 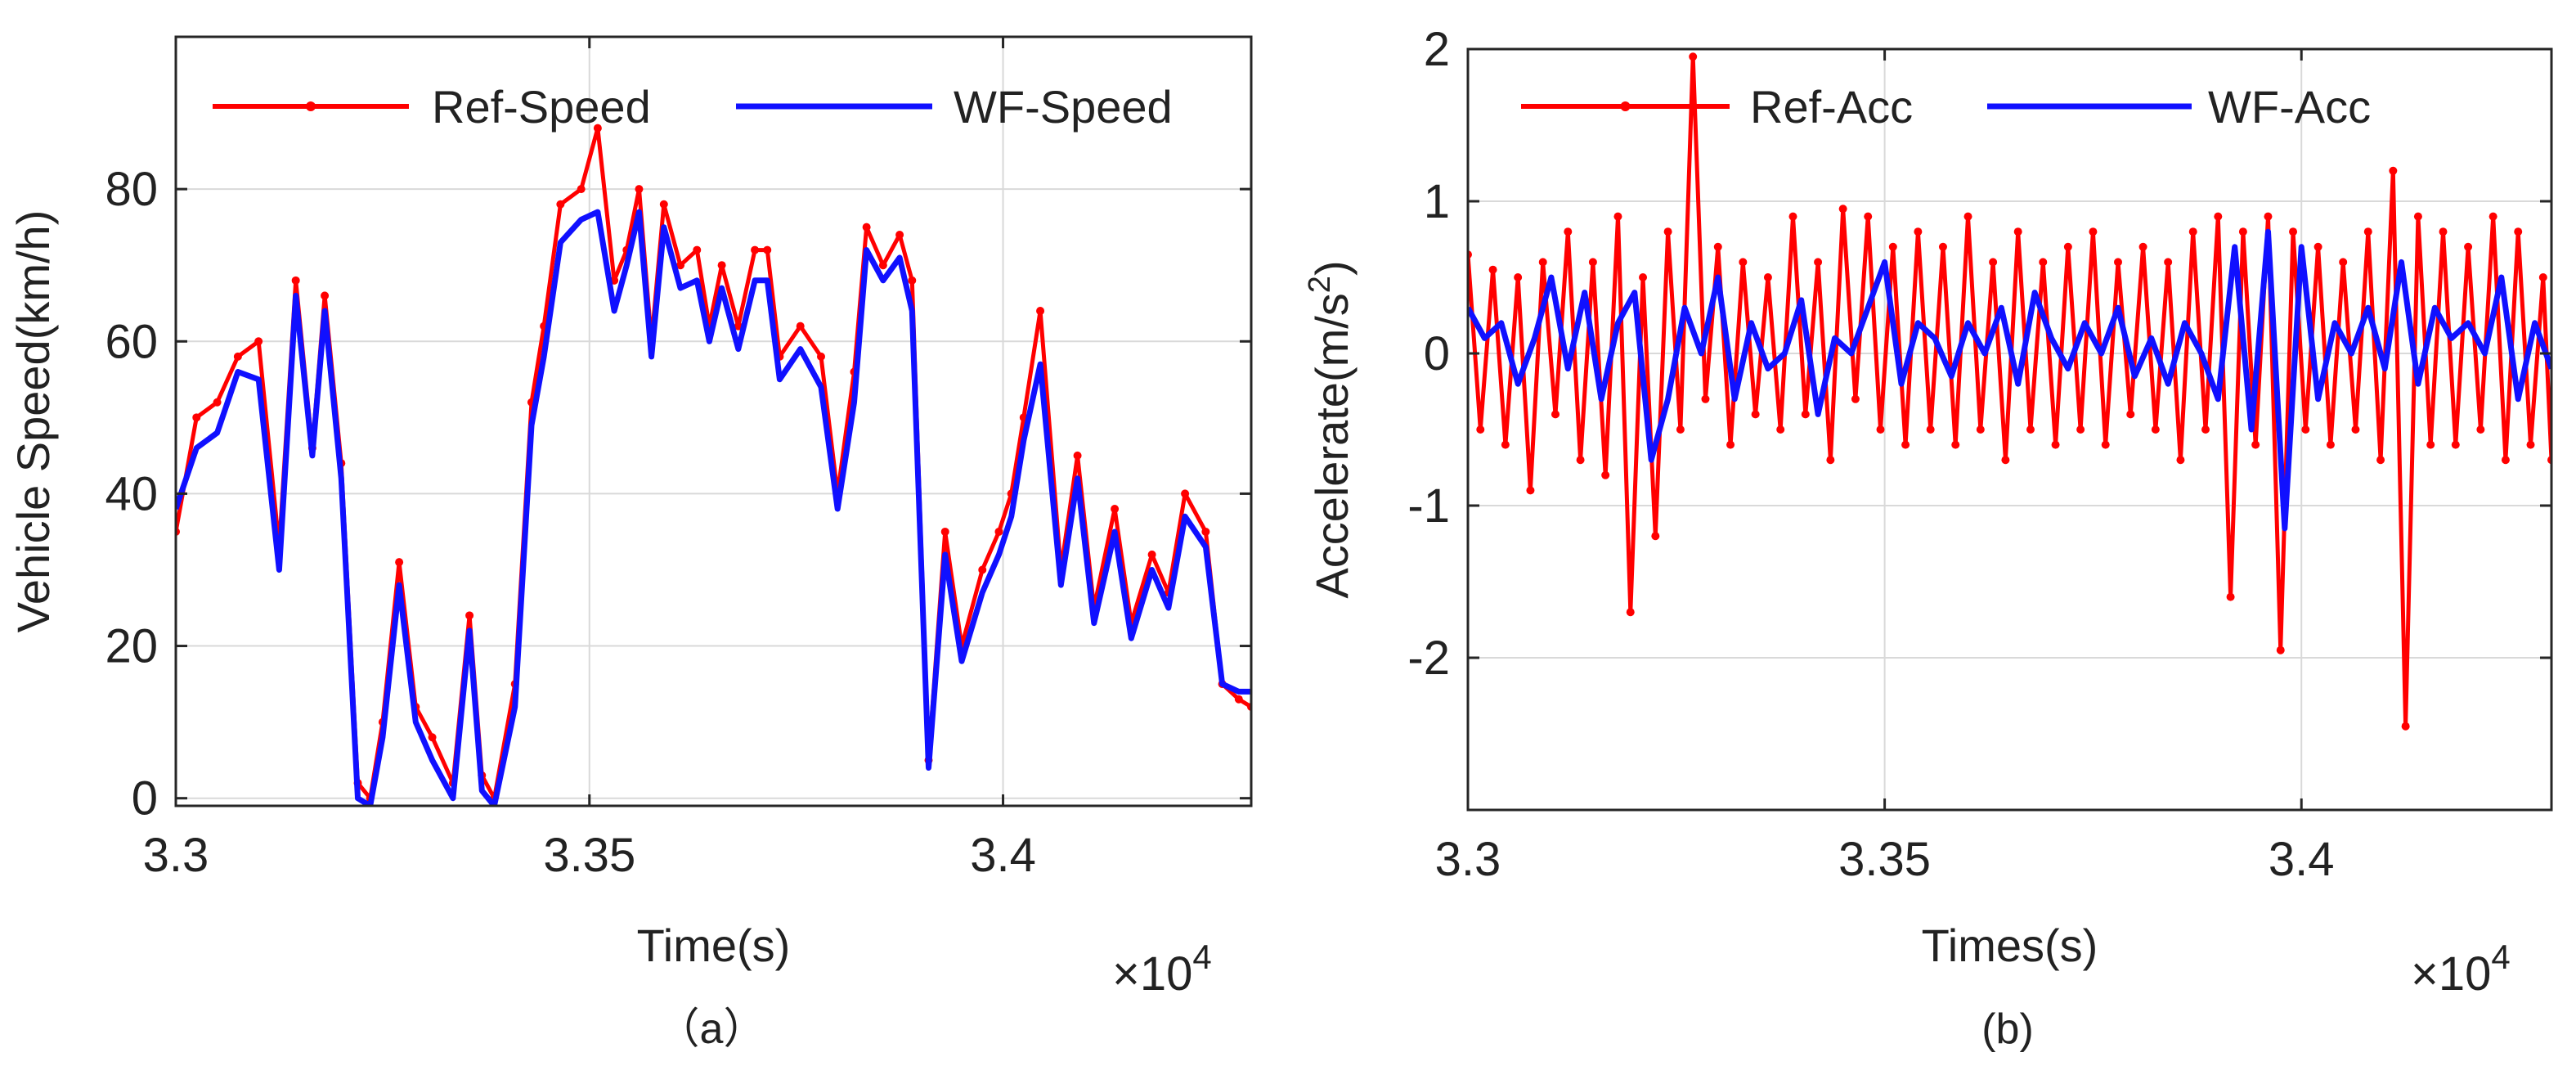 What do you see at coordinates (131, 493) in the screenshot?
I see `y-tick-label: 40` at bounding box center [131, 493].